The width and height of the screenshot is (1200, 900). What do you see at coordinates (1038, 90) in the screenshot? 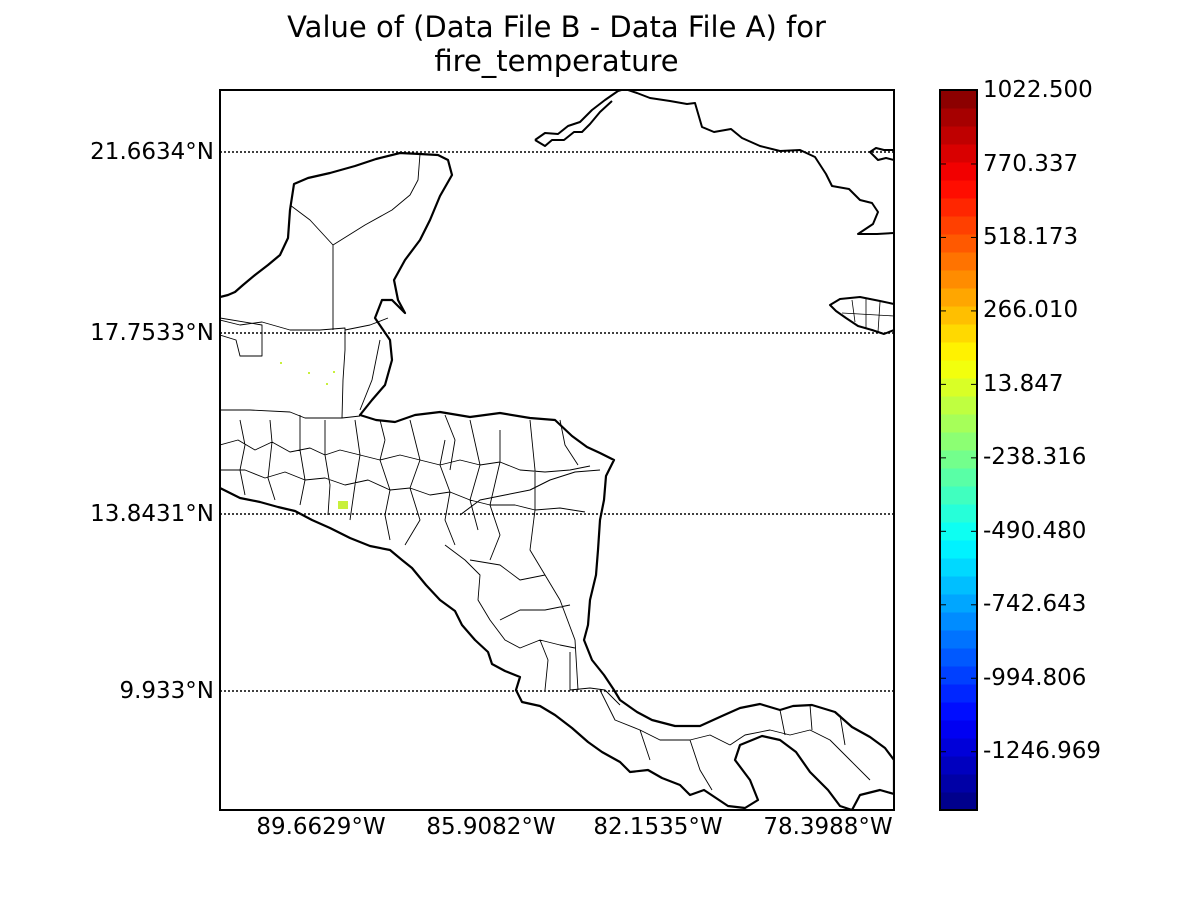
I see `colorbar-label-1: 1022.500` at bounding box center [1038, 90].